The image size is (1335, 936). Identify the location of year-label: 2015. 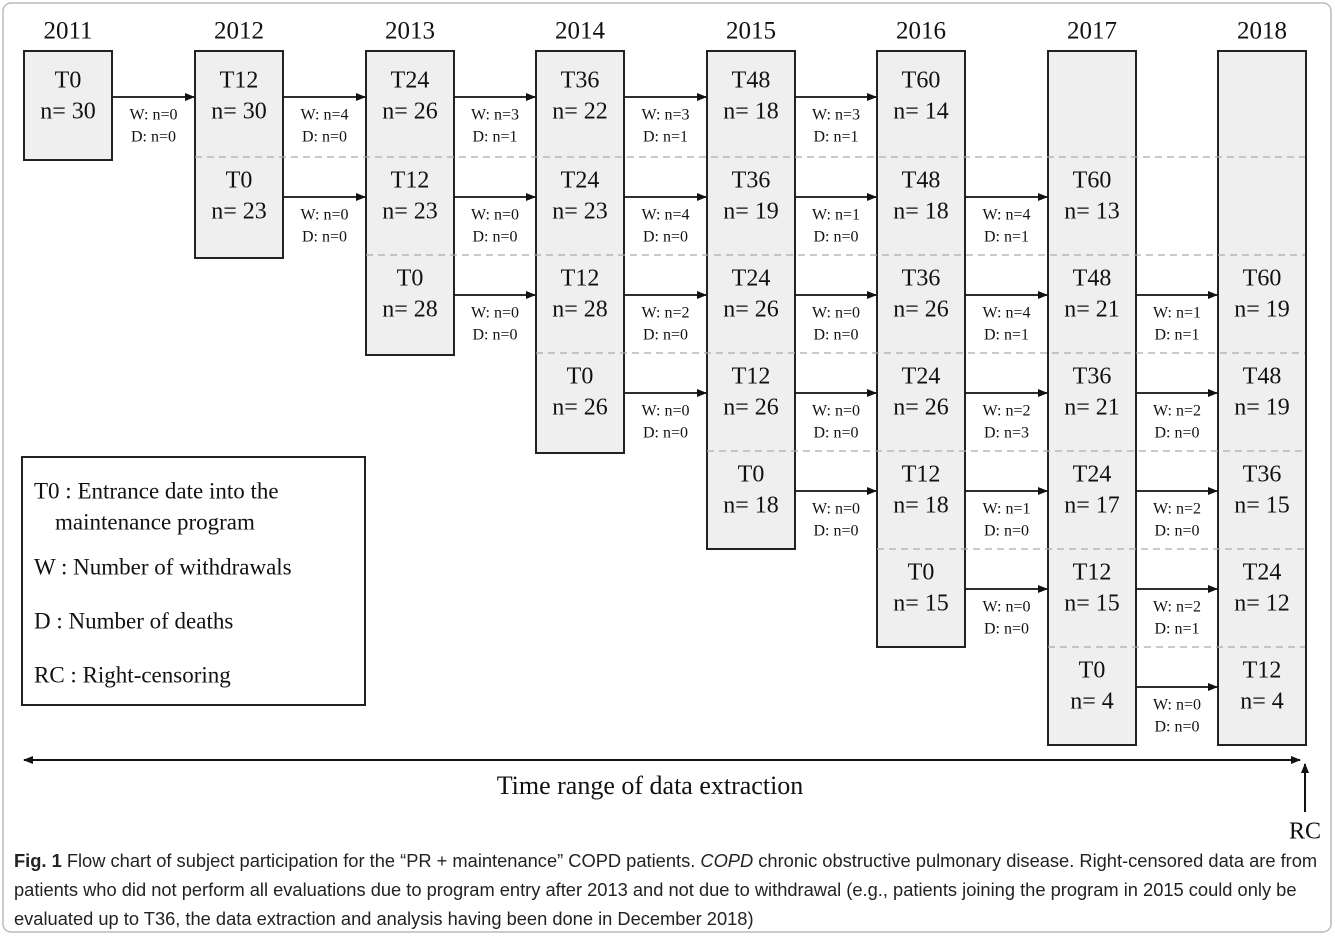
(751, 31).